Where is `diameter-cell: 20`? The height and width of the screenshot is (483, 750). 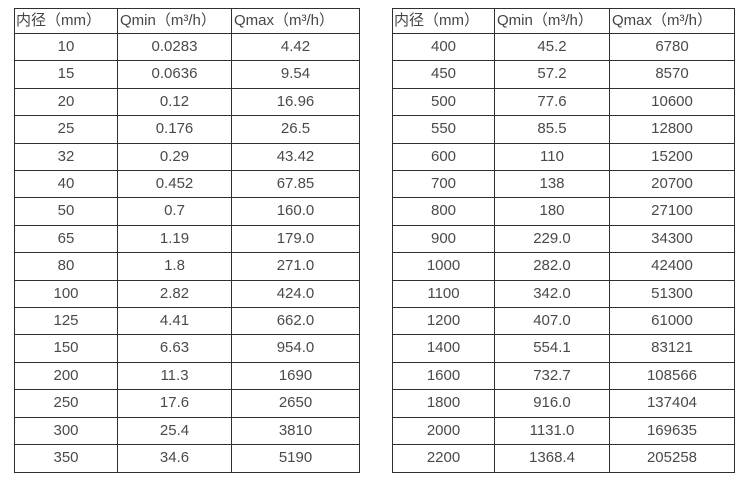
diameter-cell: 20 is located at coordinates (66, 102).